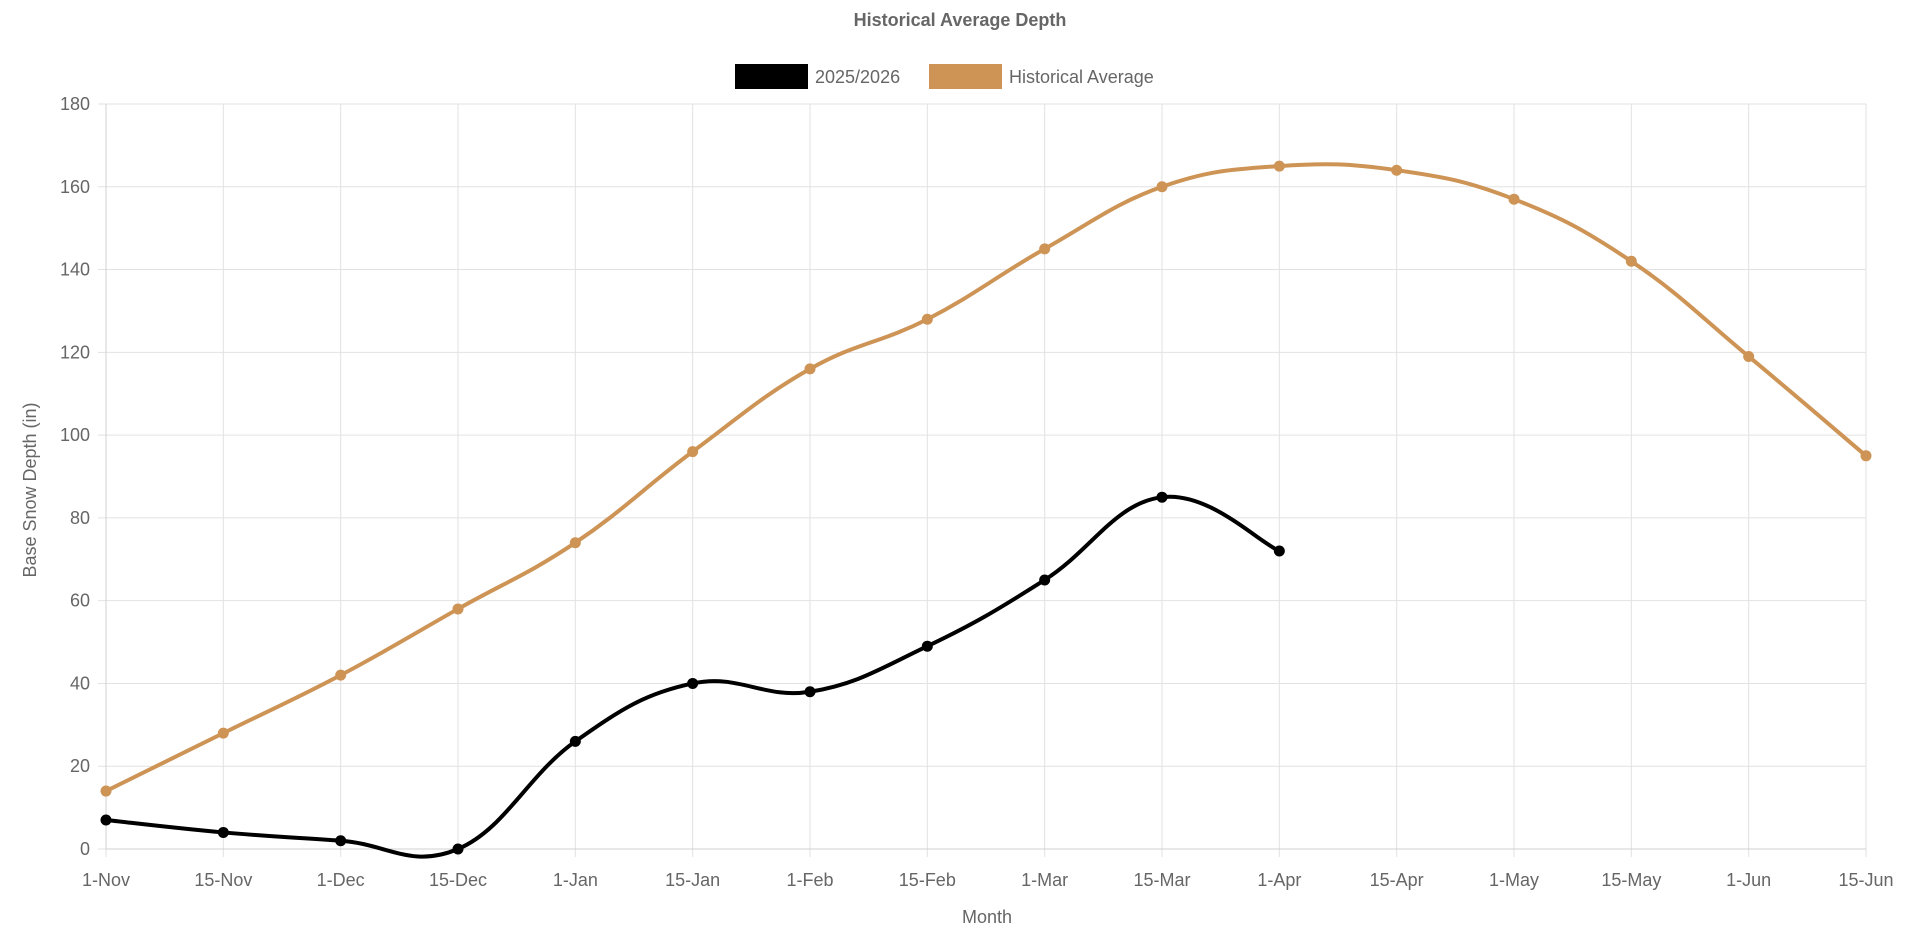  Describe the element at coordinates (960, 20) in the screenshot. I see `chart-title: Historical Average Depth` at that location.